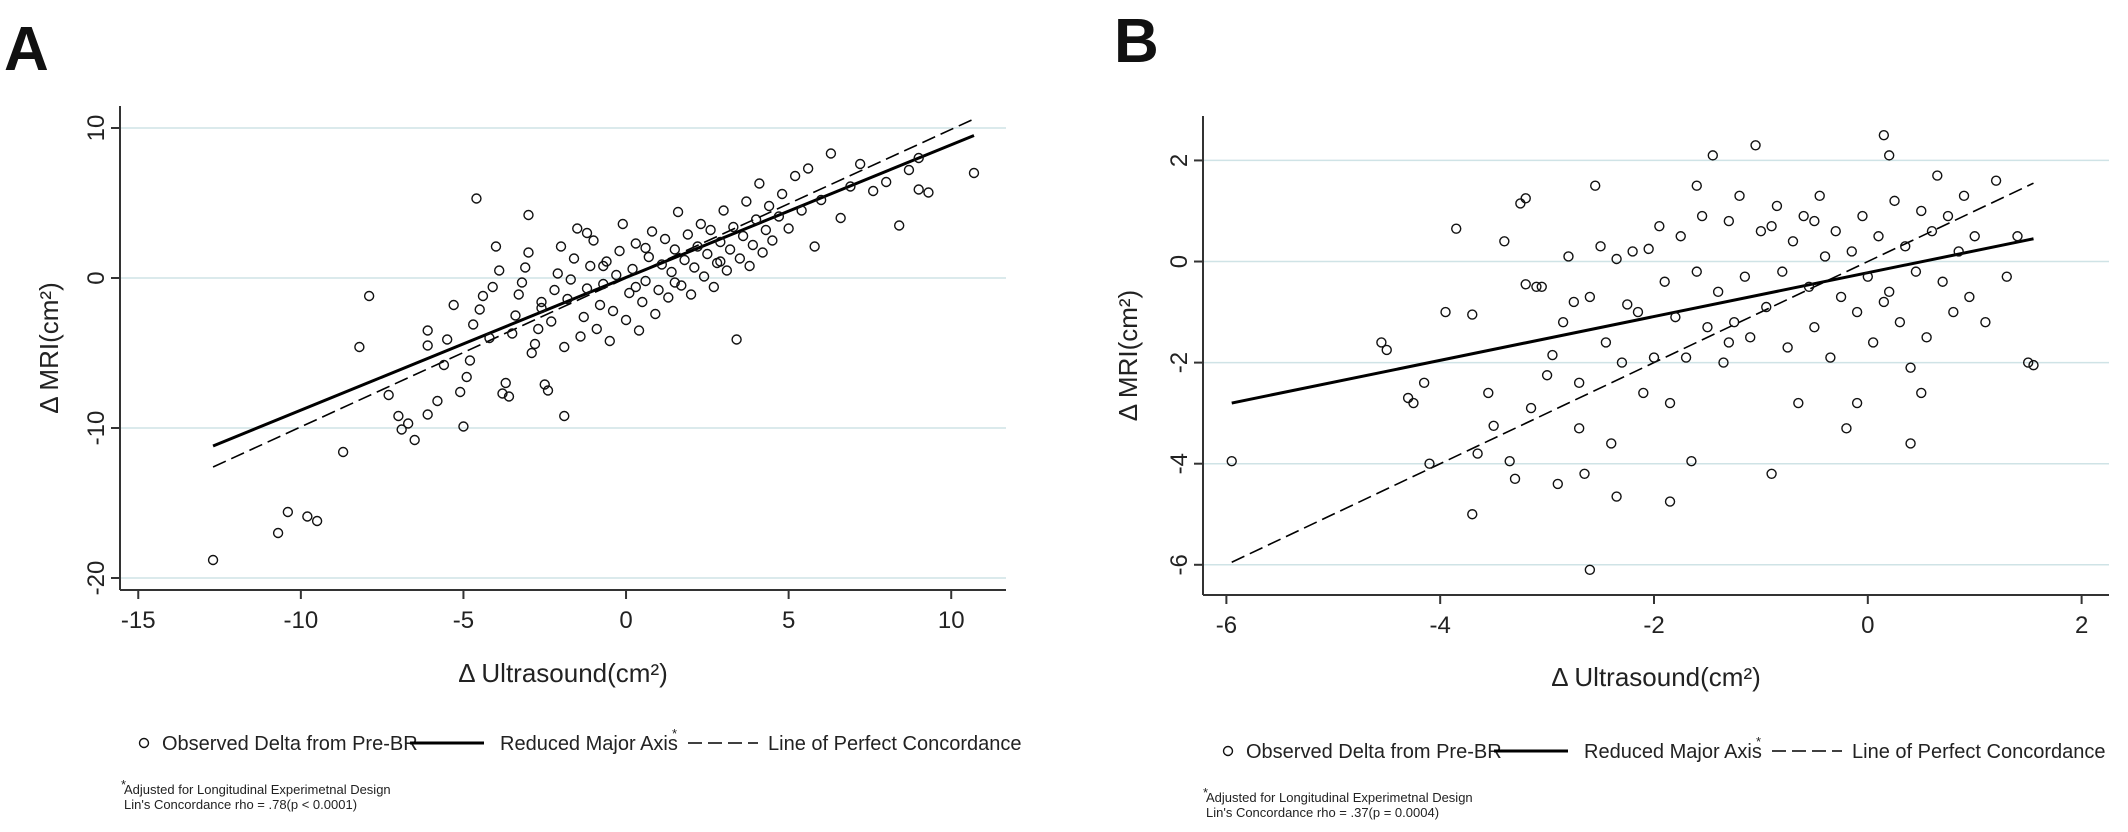 The height and width of the screenshot is (832, 2128). Describe the element at coordinates (2081, 625) in the screenshot. I see `x-tick-label: 2` at that location.